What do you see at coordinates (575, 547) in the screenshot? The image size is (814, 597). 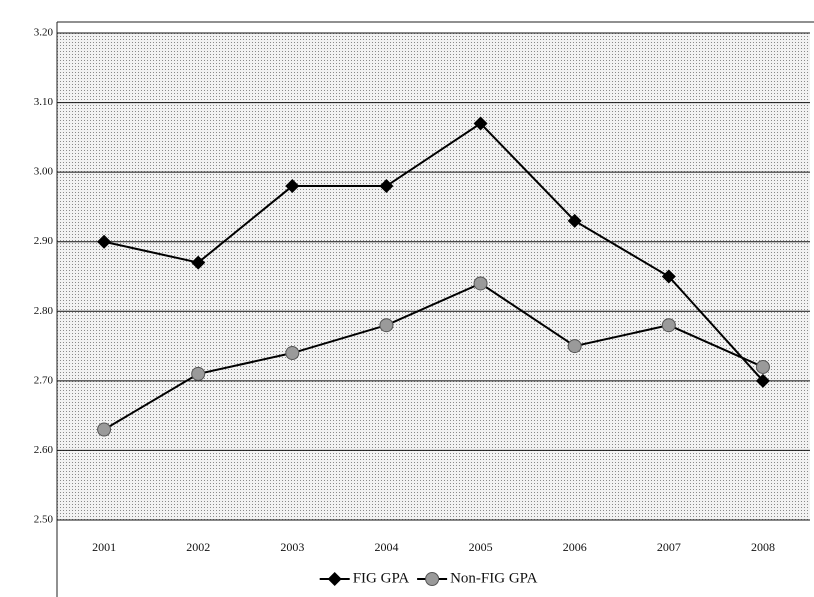 I see `x-tick-label: 2006` at bounding box center [575, 547].